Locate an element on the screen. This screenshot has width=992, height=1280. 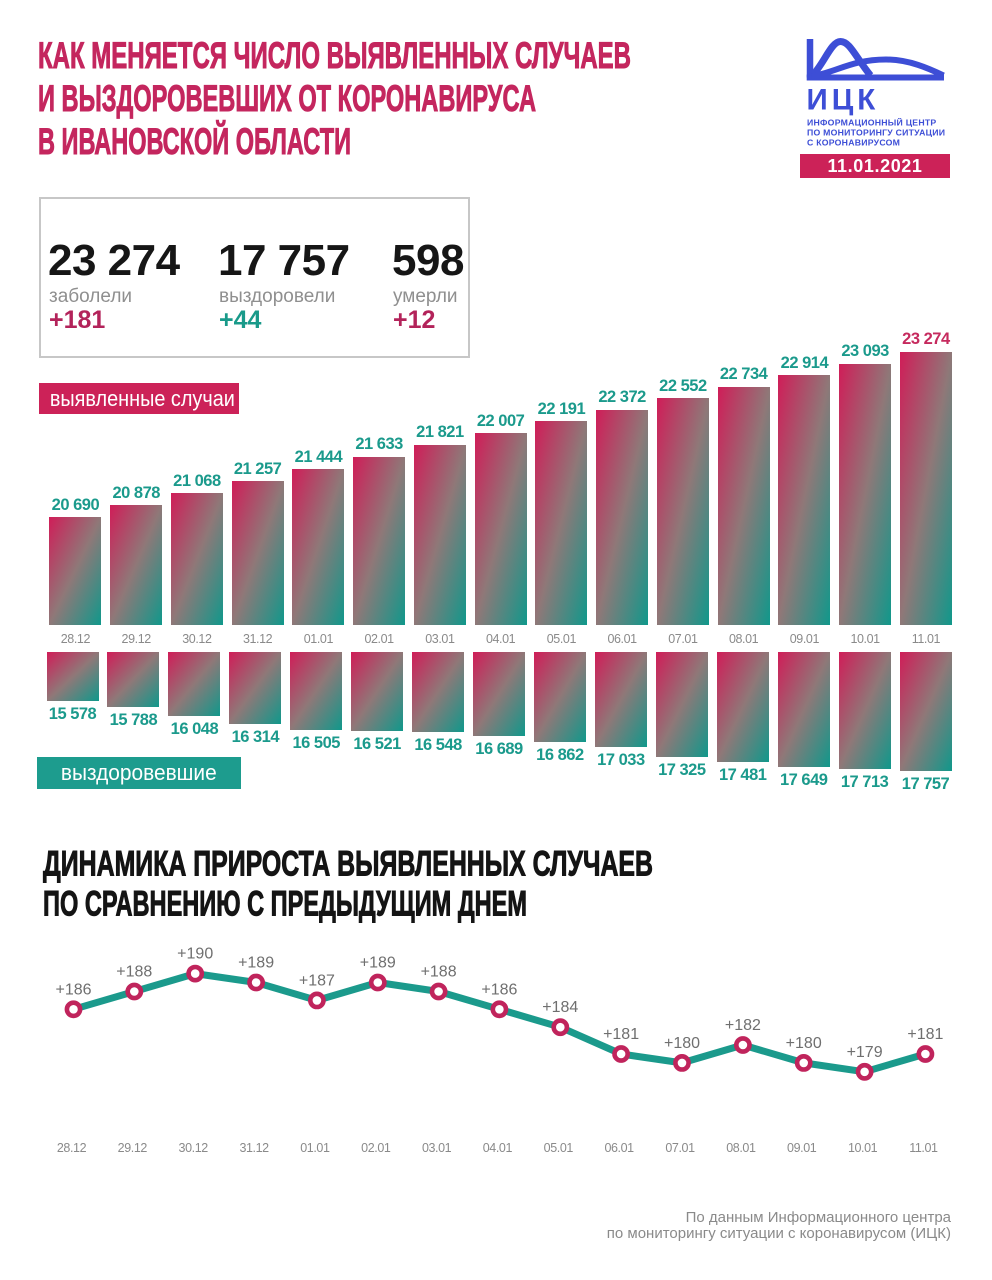
svg-text: +179 is located at coordinates (865, 1052).